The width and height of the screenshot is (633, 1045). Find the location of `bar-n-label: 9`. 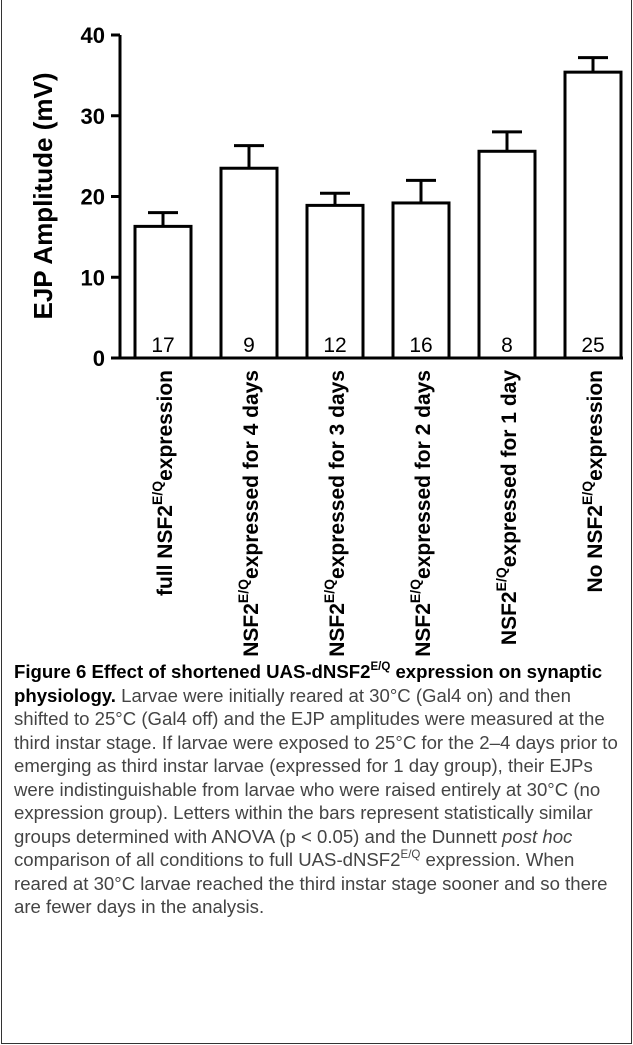

bar-n-label: 9 is located at coordinates (249, 345).